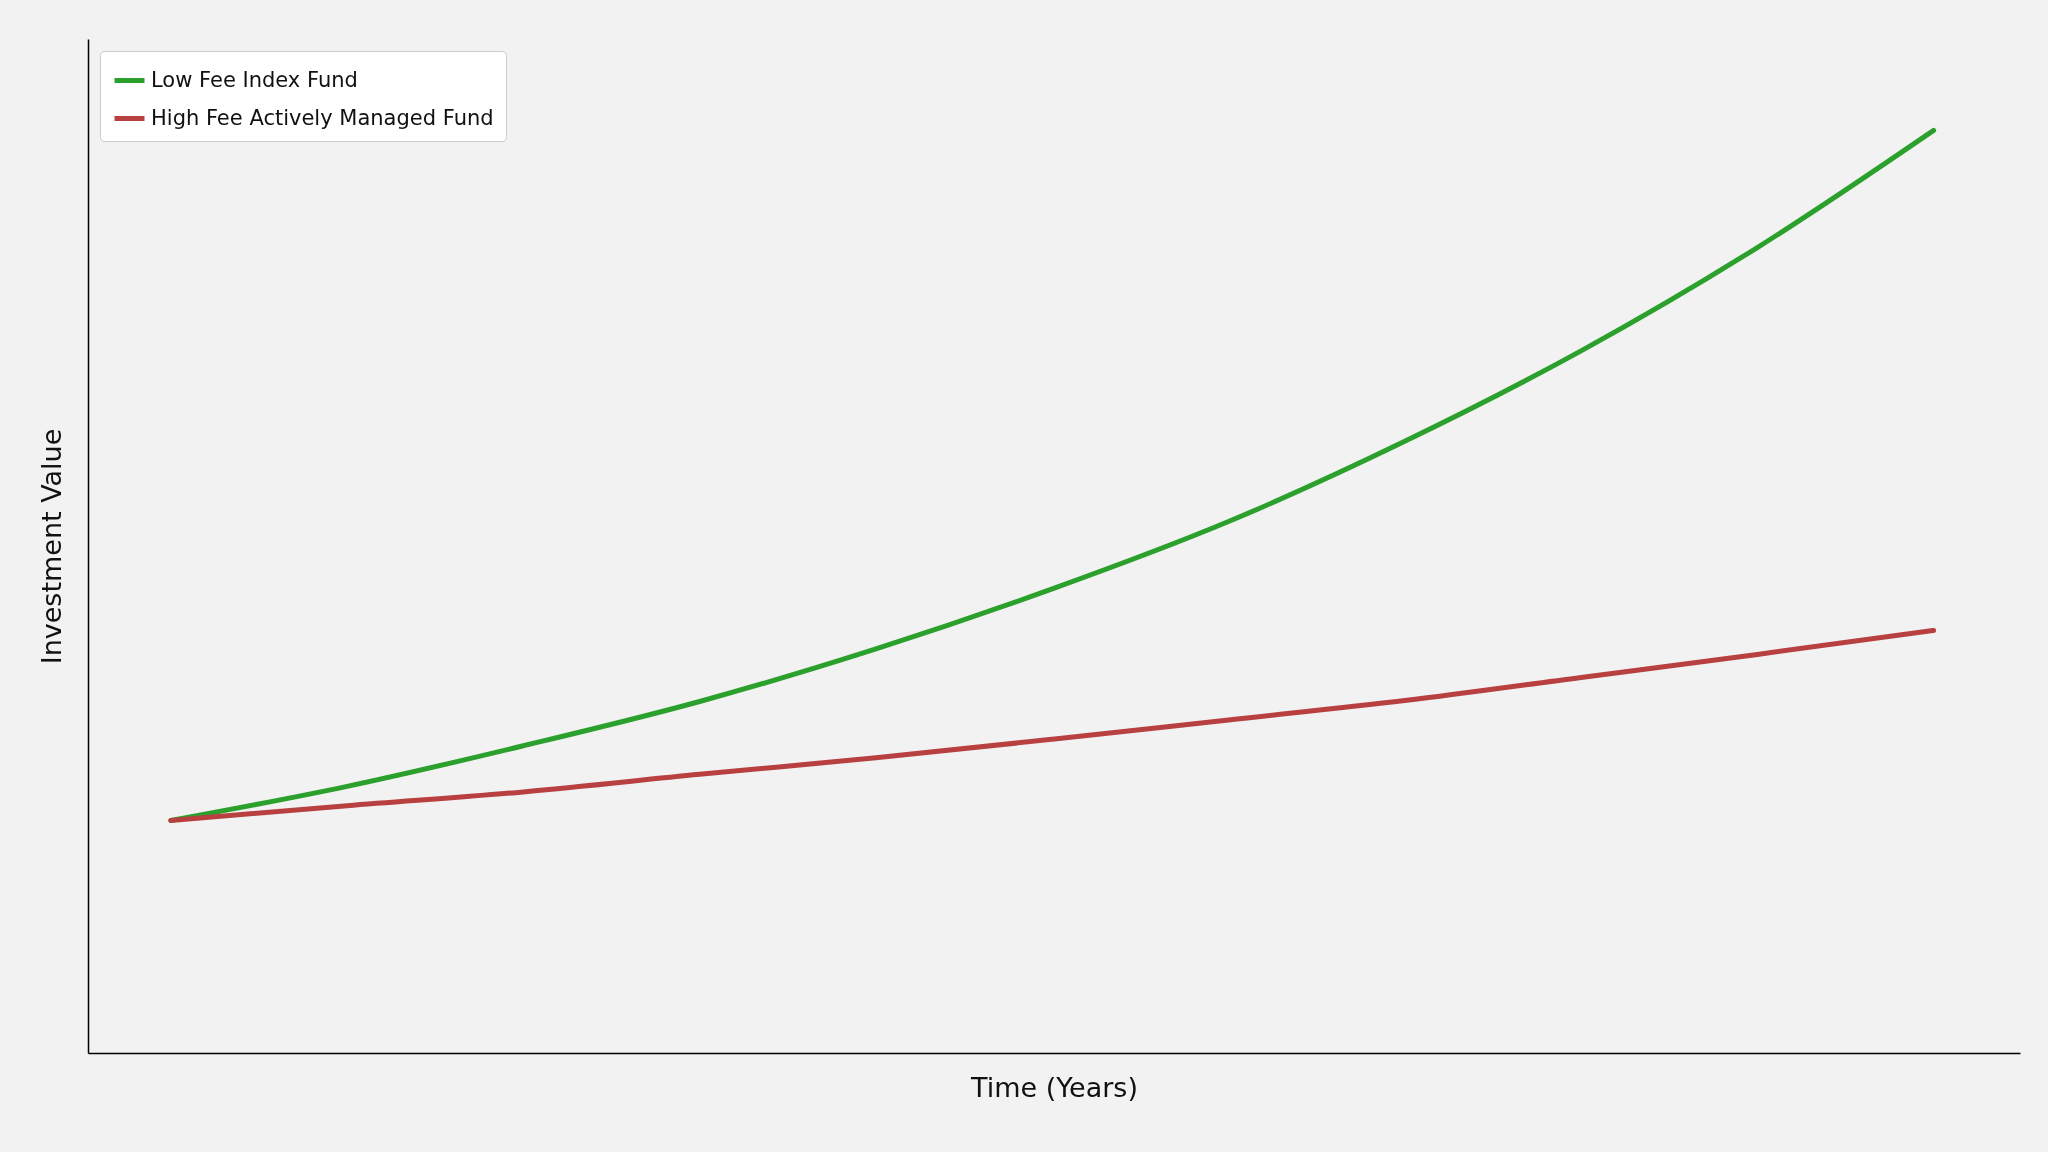  I want to click on x-axis-title: Time (Years), so click(1054, 1087).